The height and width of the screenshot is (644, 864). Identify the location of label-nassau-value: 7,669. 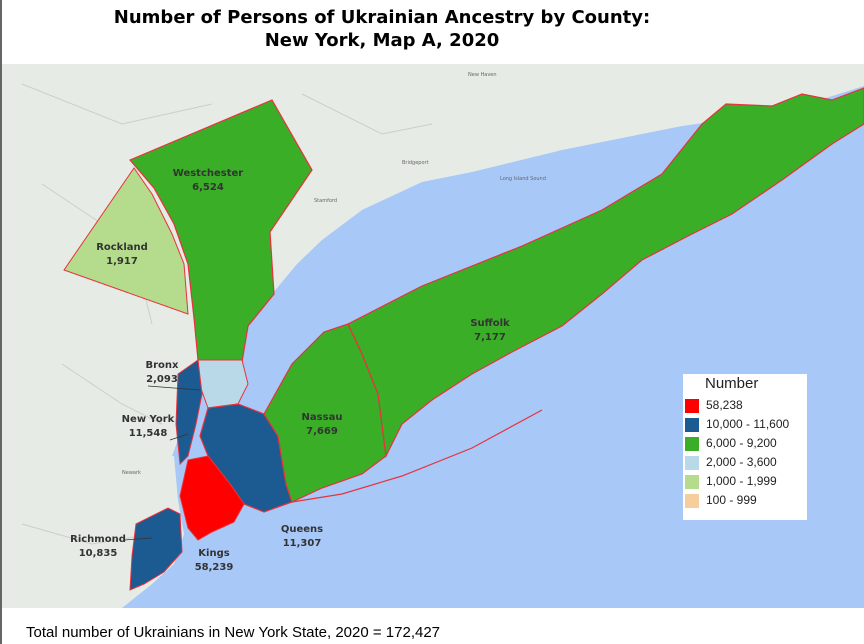
(322, 431).